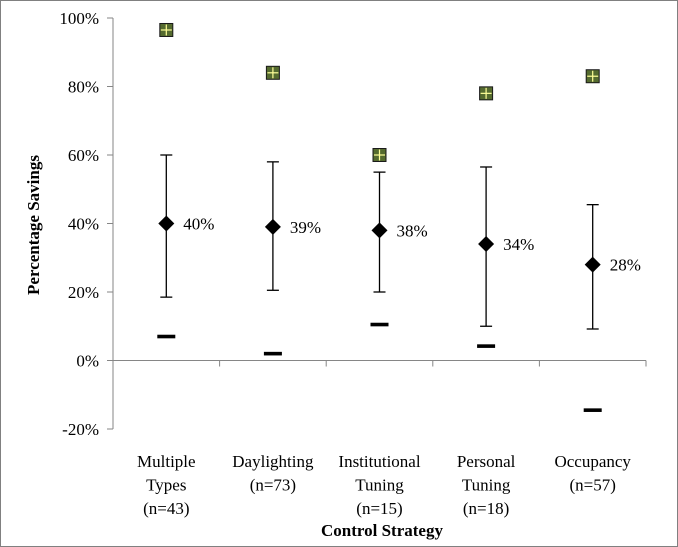 The height and width of the screenshot is (547, 678). What do you see at coordinates (83, 292) in the screenshot?
I see `y-tick-label: 20%` at bounding box center [83, 292].